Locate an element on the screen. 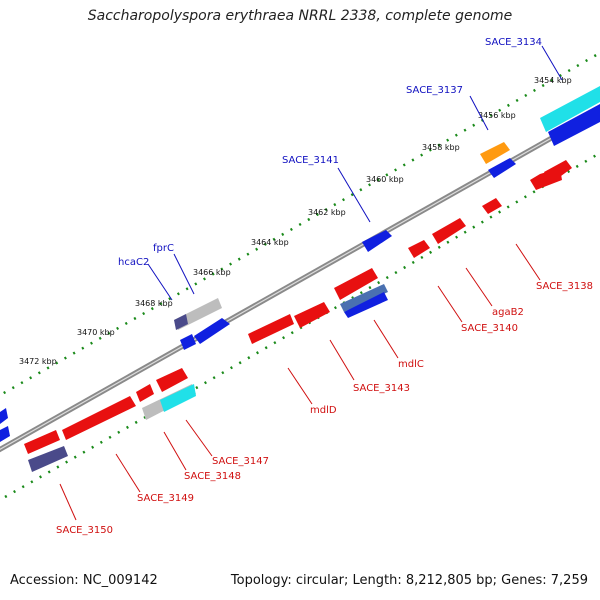 The width and height of the screenshot is (600, 600). gene-label: mdlC is located at coordinates (411, 364).